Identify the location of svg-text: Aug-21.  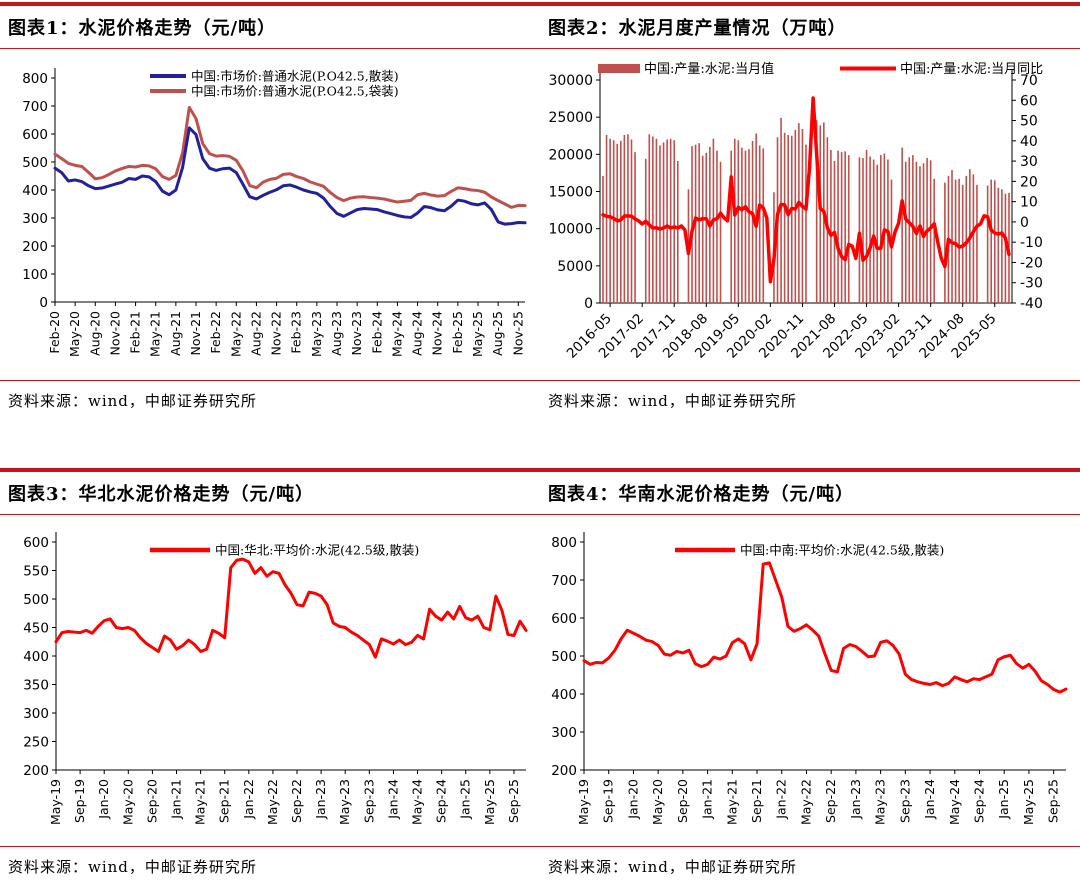
(175, 333).